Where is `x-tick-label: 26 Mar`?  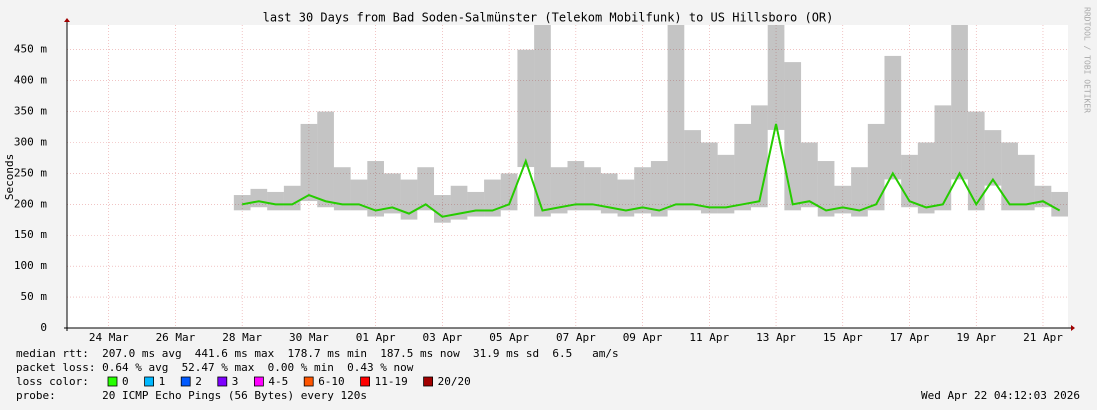
x-tick-label: 26 Mar is located at coordinates (176, 337).